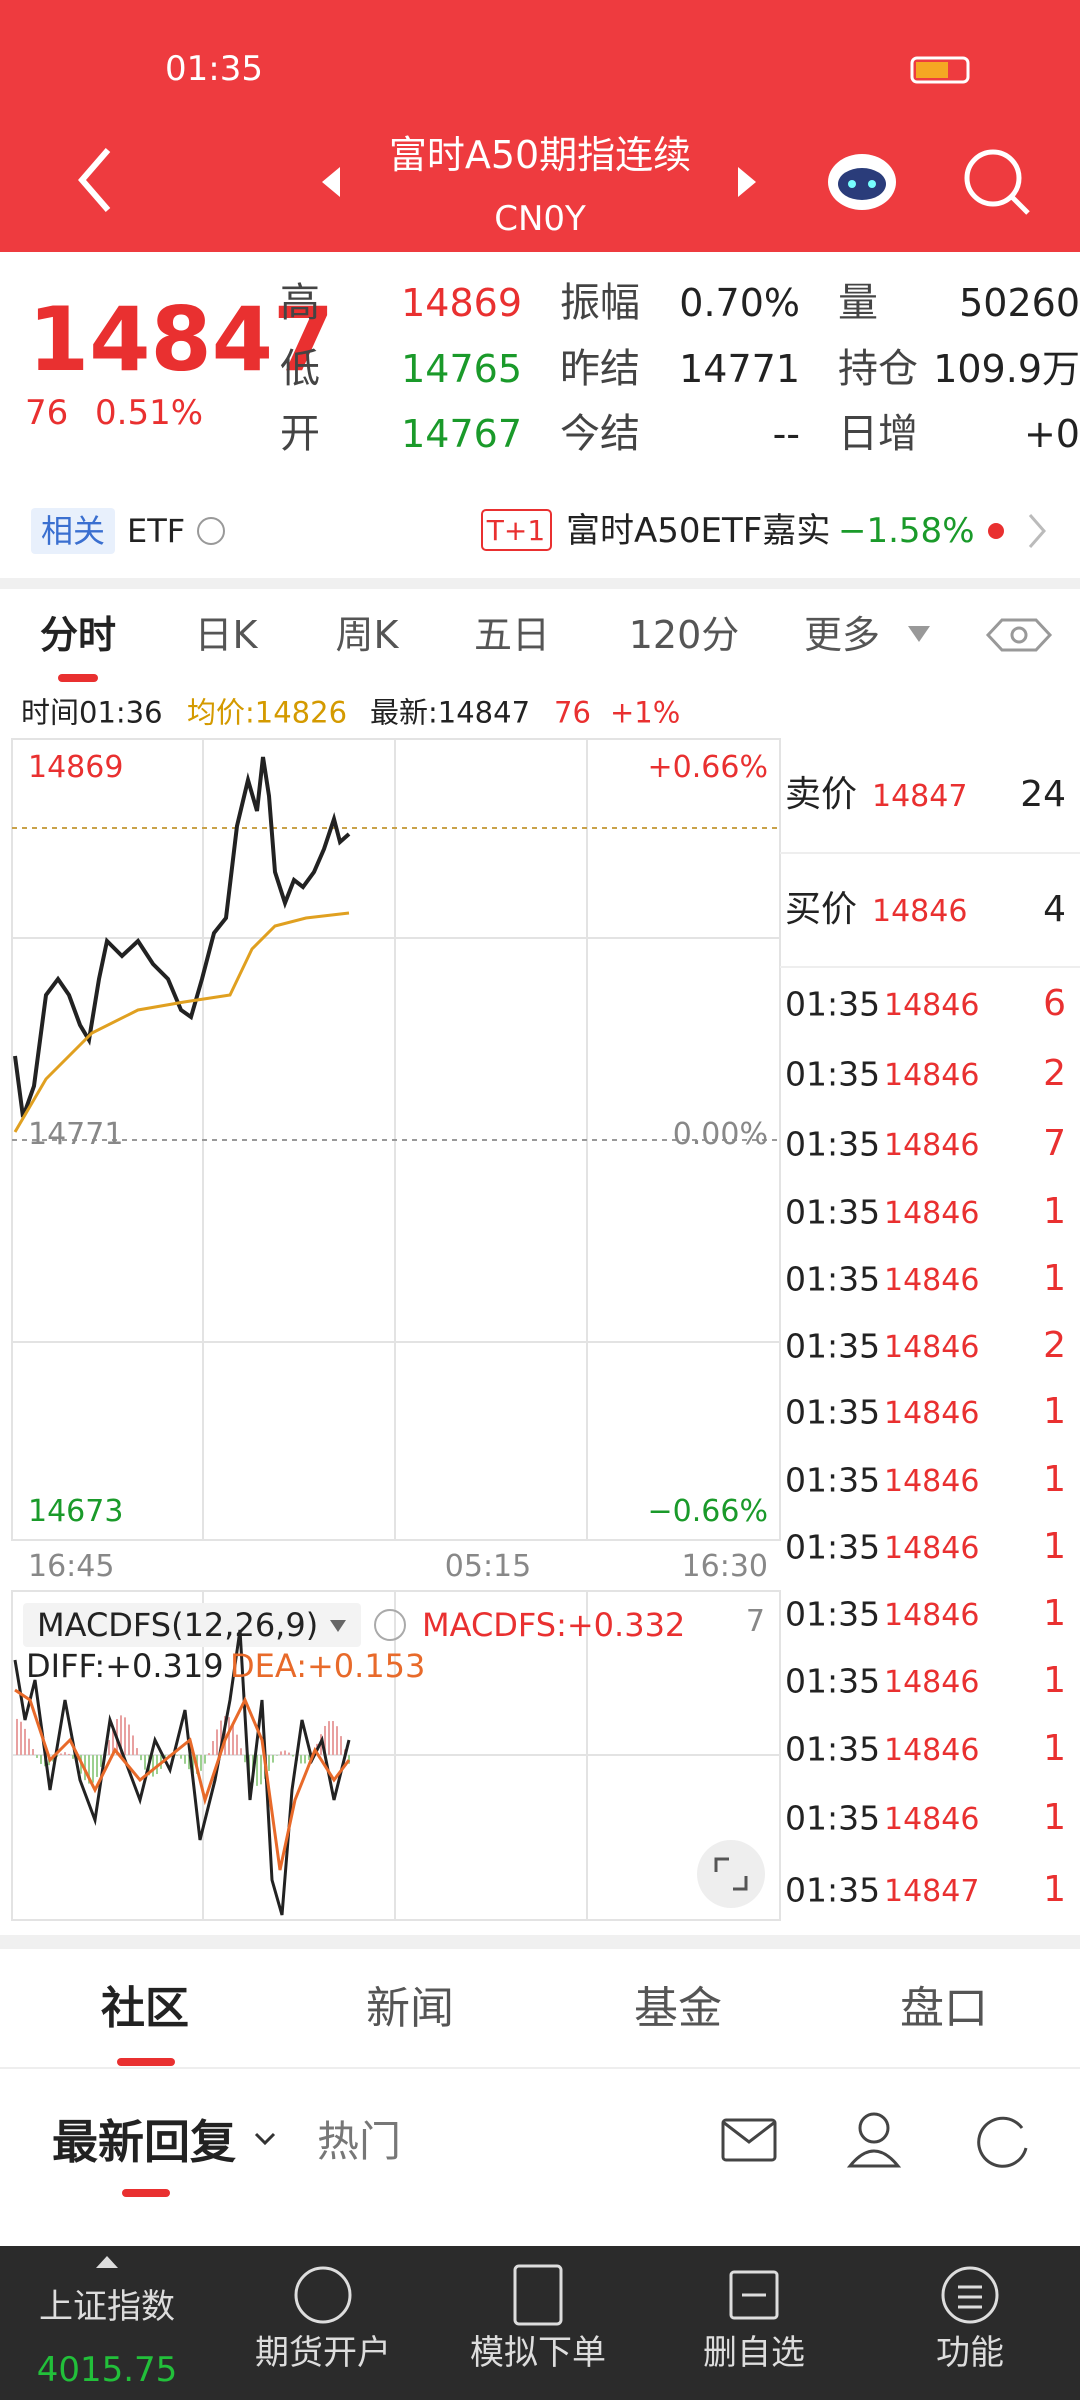 This screenshot has height=2400, width=1080. I want to click on chevron, so click(1037, 531).